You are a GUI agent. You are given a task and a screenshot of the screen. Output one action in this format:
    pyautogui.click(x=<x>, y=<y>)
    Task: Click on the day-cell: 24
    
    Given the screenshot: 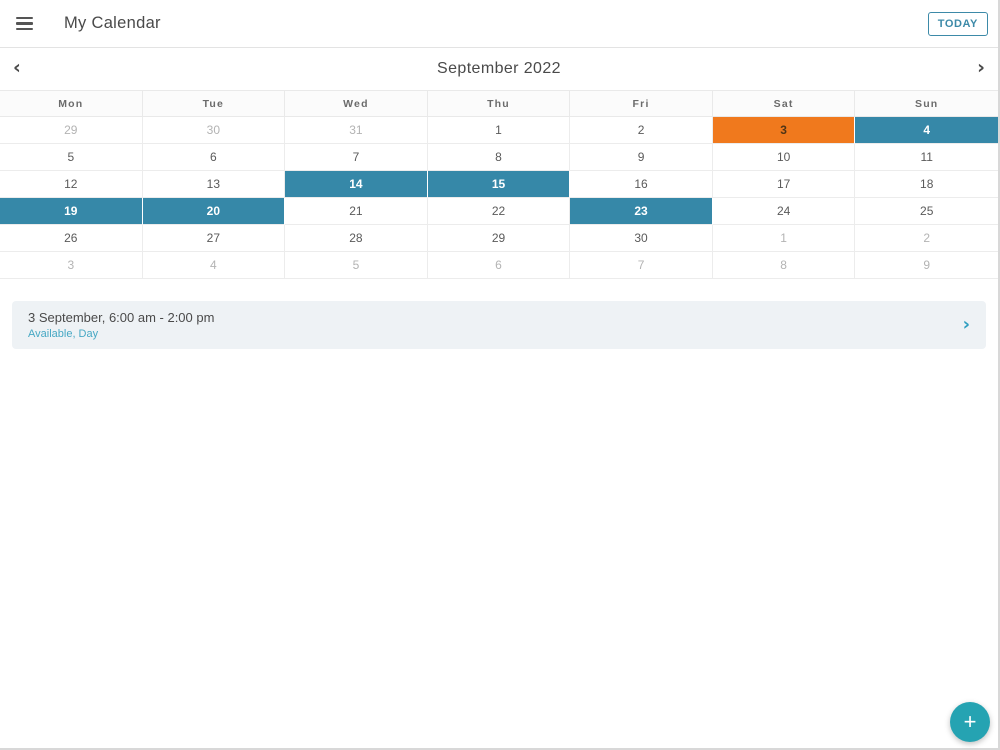 What is the action you would take?
    pyautogui.click(x=784, y=211)
    